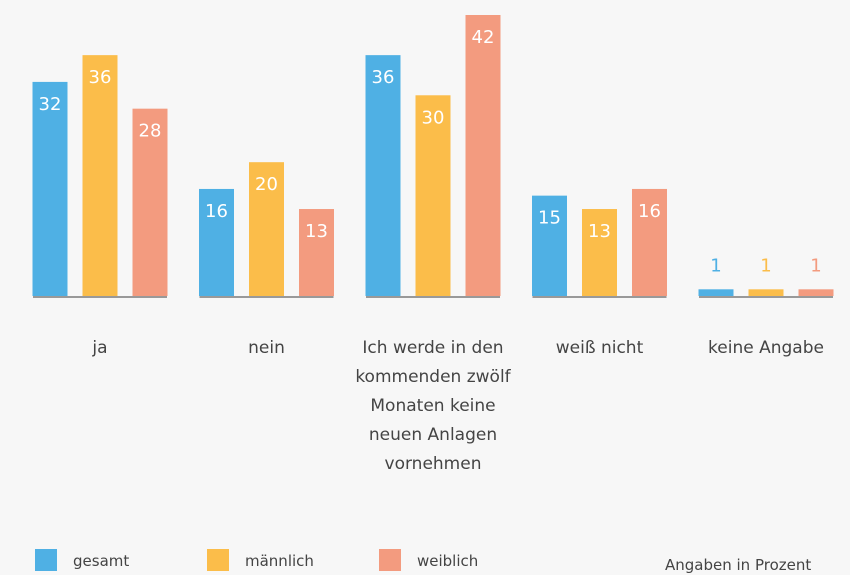  I want to click on note: Angaben in Prozent, so click(738, 565).